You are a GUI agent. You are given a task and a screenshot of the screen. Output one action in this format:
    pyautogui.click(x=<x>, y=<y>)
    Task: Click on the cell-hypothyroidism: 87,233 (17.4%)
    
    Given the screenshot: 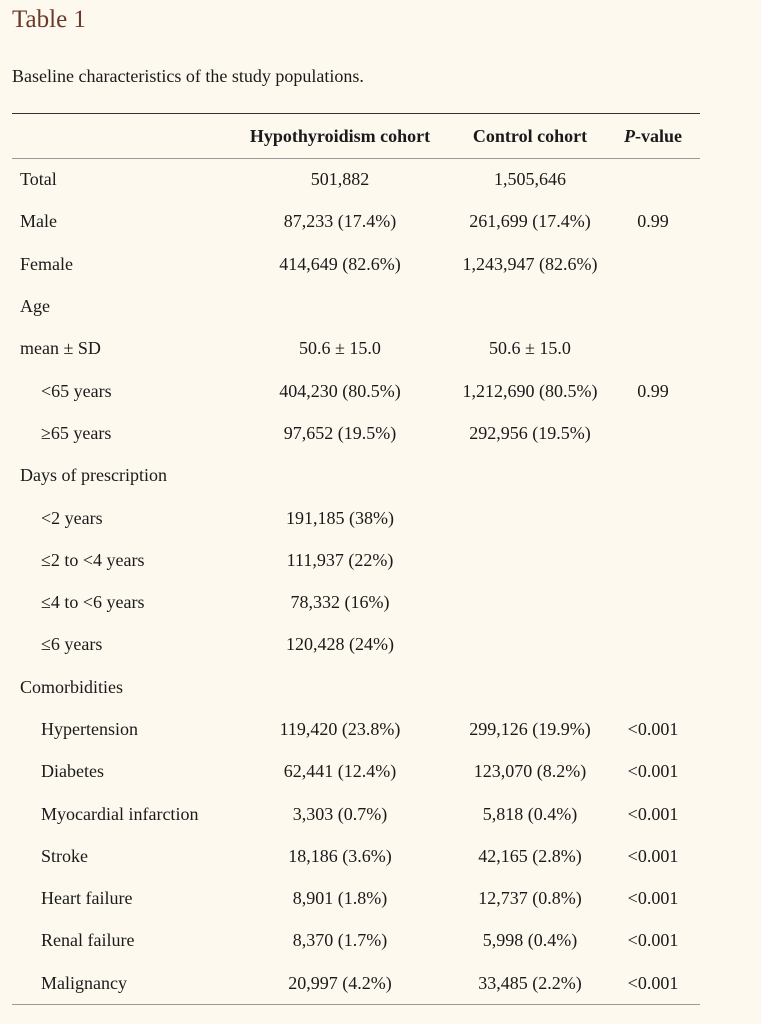 What is the action you would take?
    pyautogui.click(x=340, y=221)
    